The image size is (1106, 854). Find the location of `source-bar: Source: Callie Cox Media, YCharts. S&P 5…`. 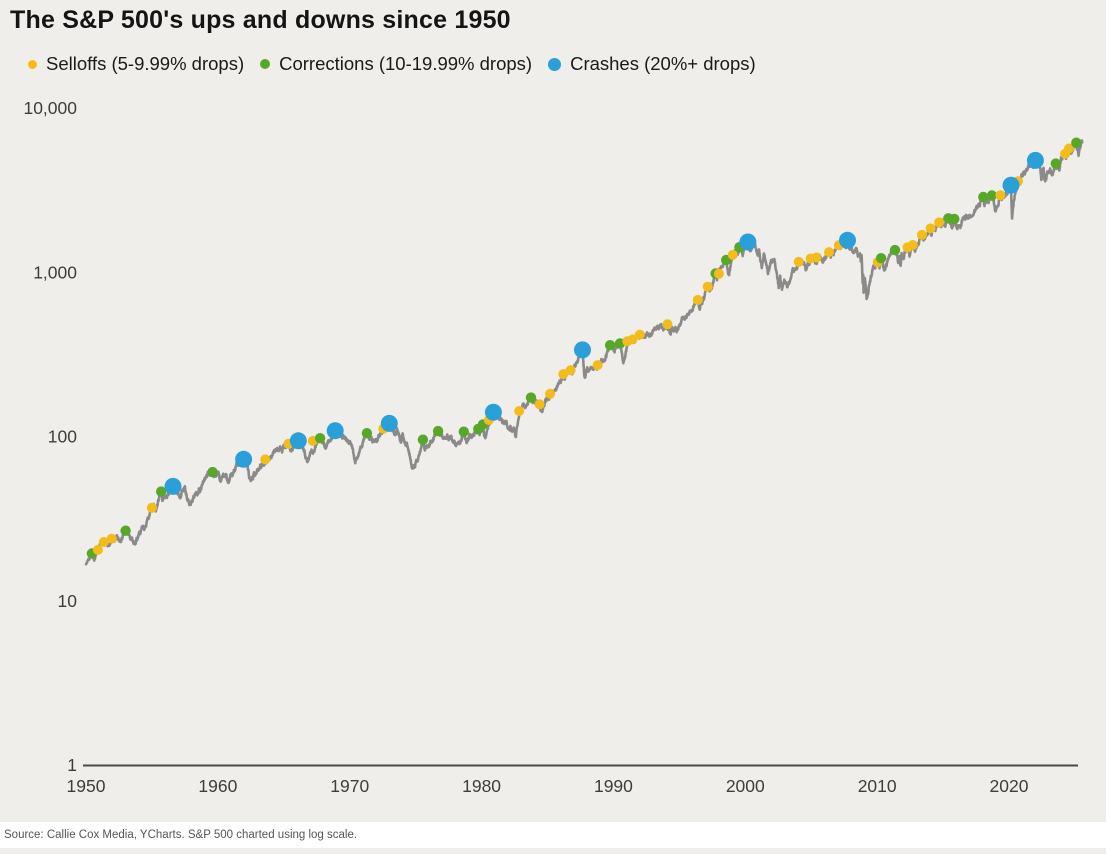

source-bar: Source: Callie Cox Media, YCharts. S&P 5… is located at coordinates (553, 835).